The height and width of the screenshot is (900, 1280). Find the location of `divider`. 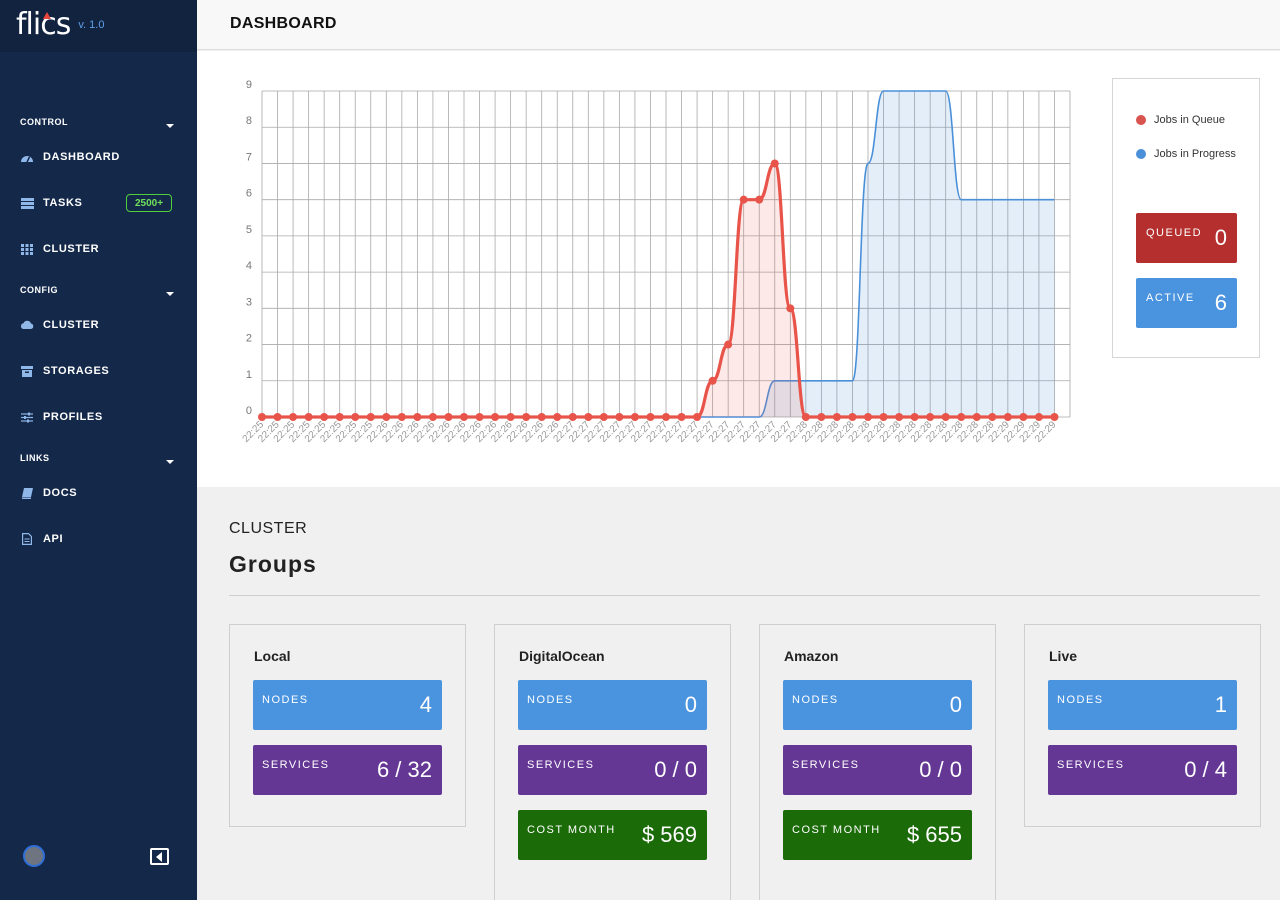

divider is located at coordinates (744, 595).